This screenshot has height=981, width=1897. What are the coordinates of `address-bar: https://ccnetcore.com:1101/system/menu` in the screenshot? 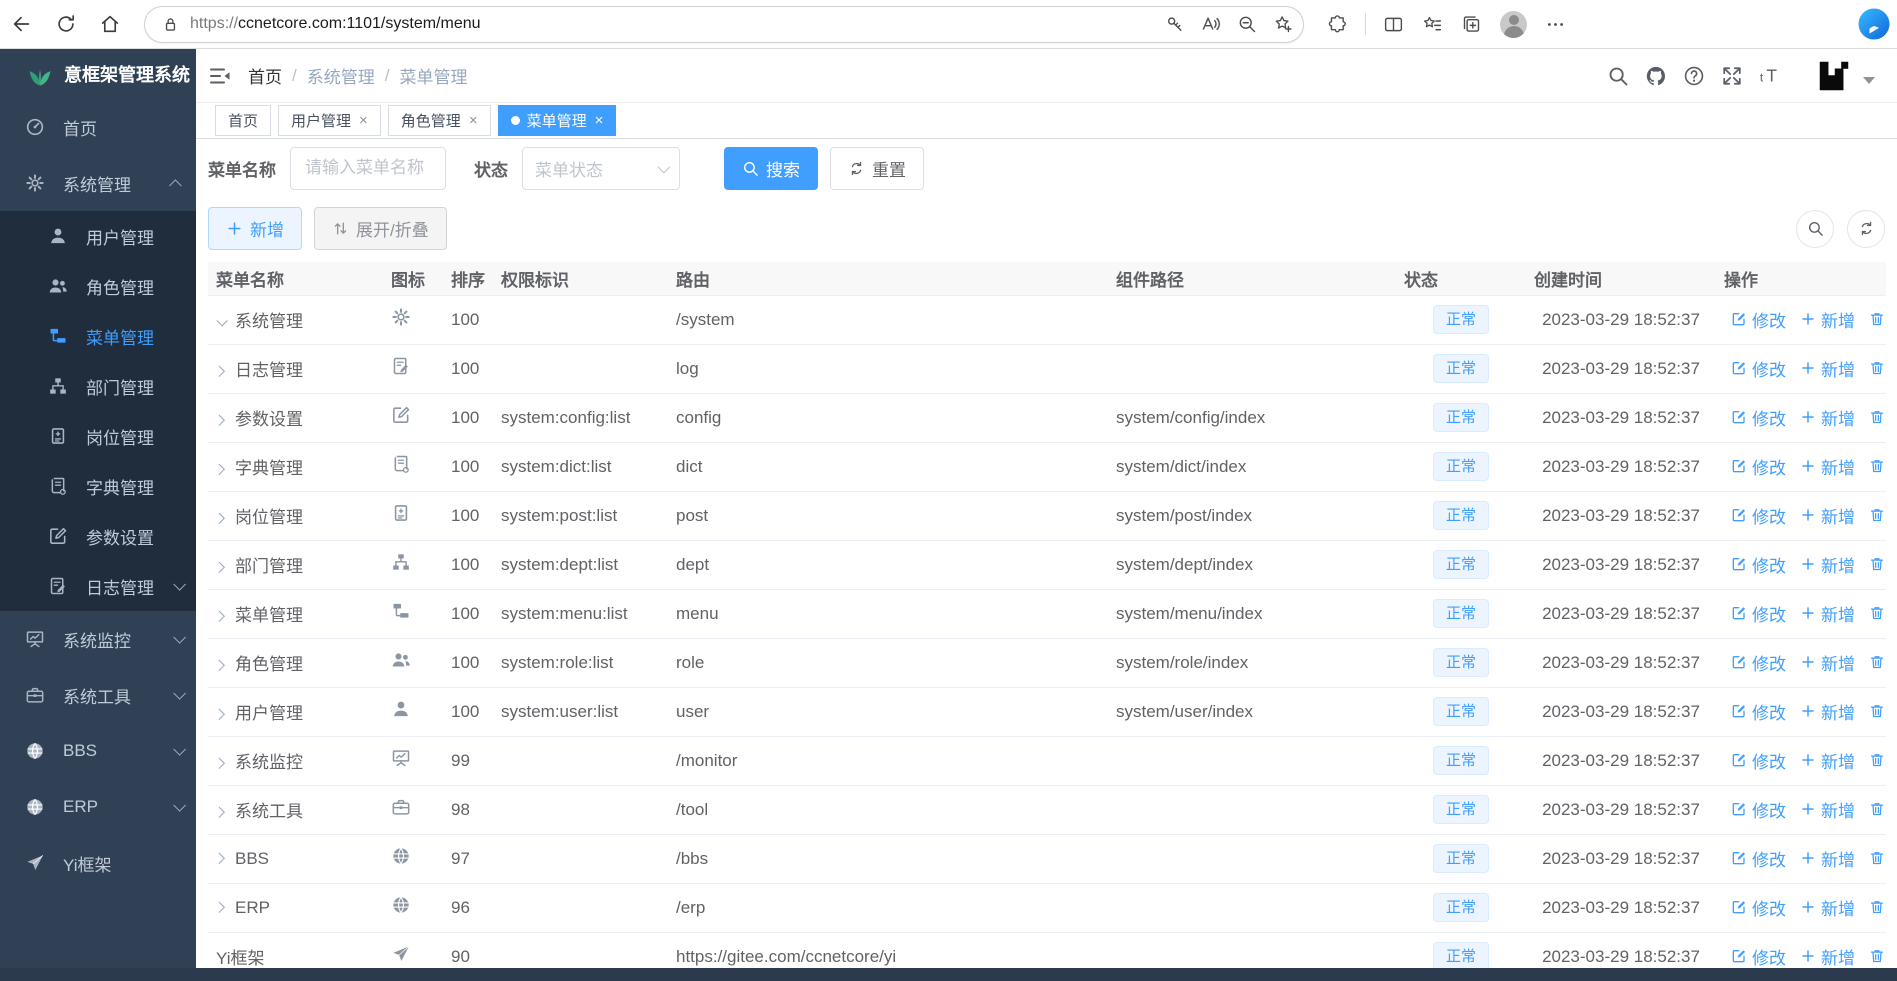 It's located at (724, 24).